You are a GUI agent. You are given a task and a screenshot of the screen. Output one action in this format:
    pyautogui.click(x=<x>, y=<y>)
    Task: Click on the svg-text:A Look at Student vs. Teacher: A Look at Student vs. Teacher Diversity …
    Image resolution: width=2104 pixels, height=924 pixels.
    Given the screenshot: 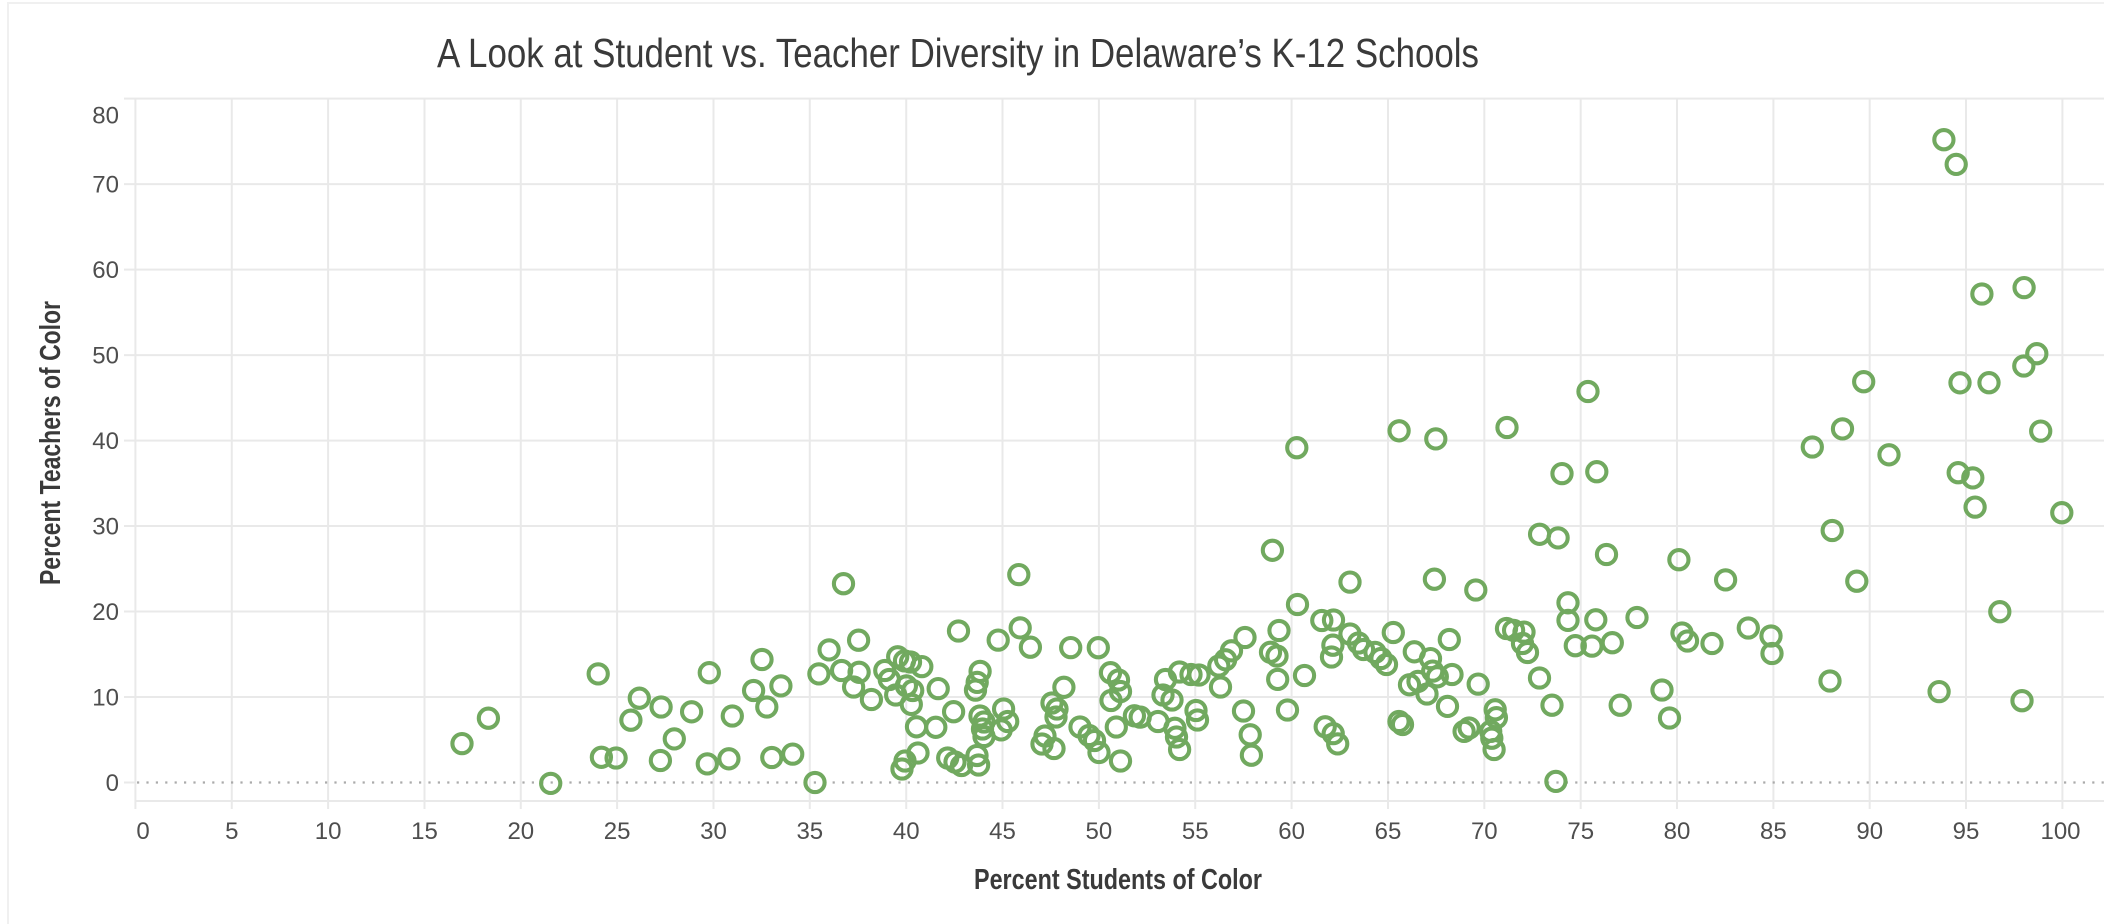 What is the action you would take?
    pyautogui.click(x=958, y=53)
    